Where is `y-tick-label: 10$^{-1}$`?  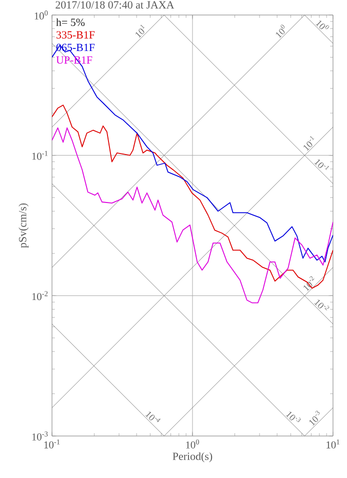 y-tick-label: 10$^{-1}$ is located at coordinates (40, 155).